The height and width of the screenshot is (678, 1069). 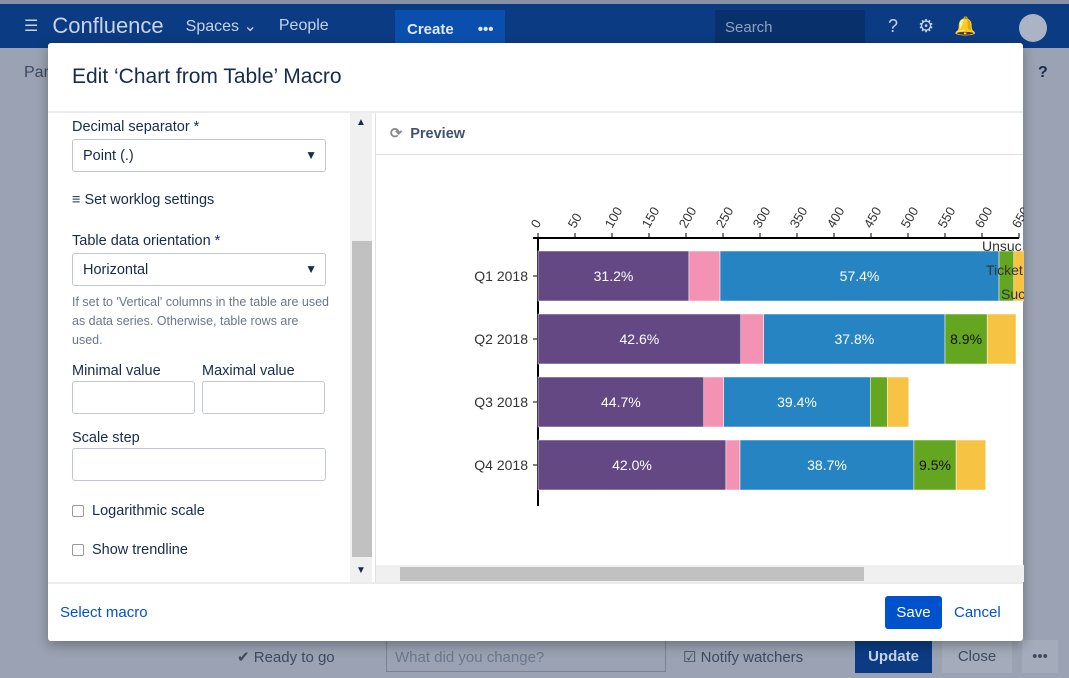 I want to click on data-label: 39.4%, so click(x=797, y=402).